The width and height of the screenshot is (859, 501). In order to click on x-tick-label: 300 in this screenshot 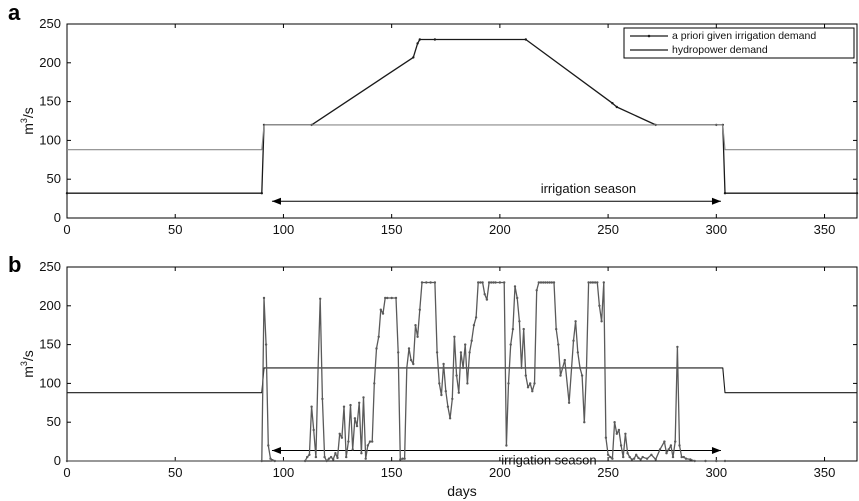, I will do `click(716, 229)`.